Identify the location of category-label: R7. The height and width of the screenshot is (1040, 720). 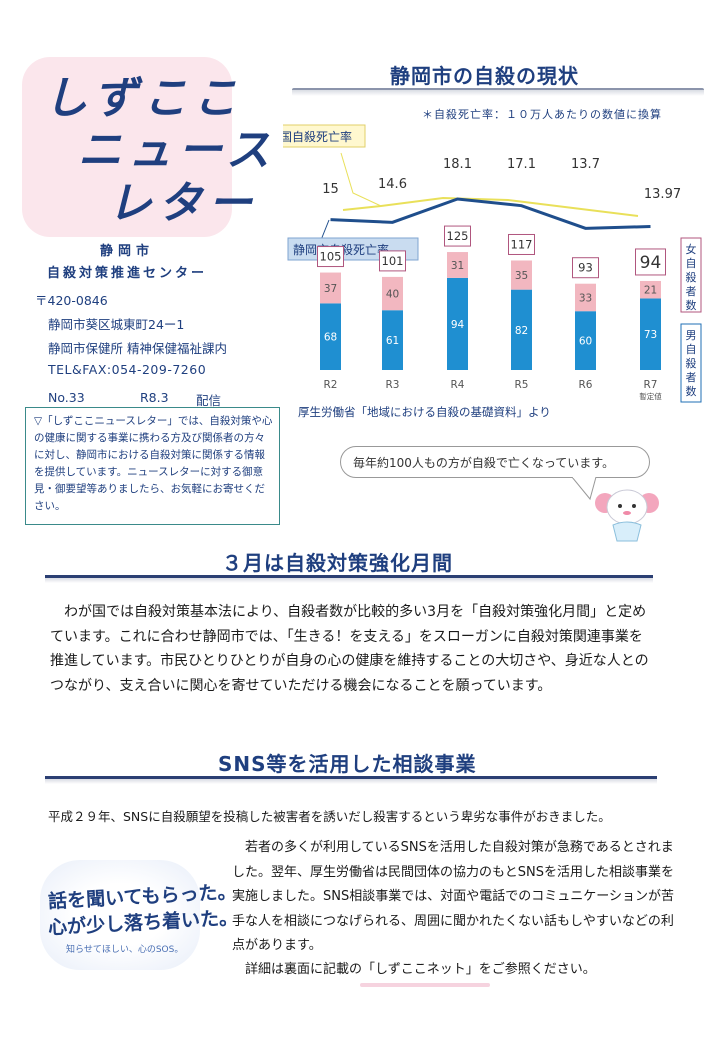
(651, 385).